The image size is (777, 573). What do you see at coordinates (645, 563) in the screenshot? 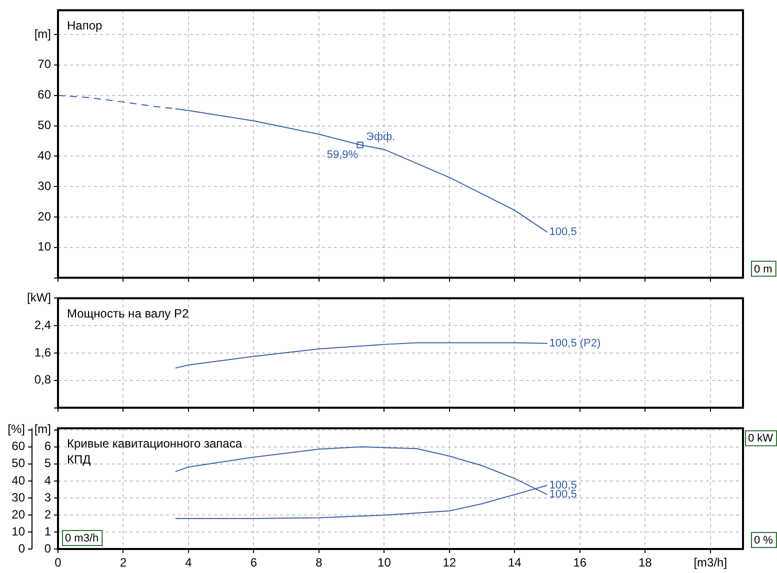
I see `x-tick-label: 18` at bounding box center [645, 563].